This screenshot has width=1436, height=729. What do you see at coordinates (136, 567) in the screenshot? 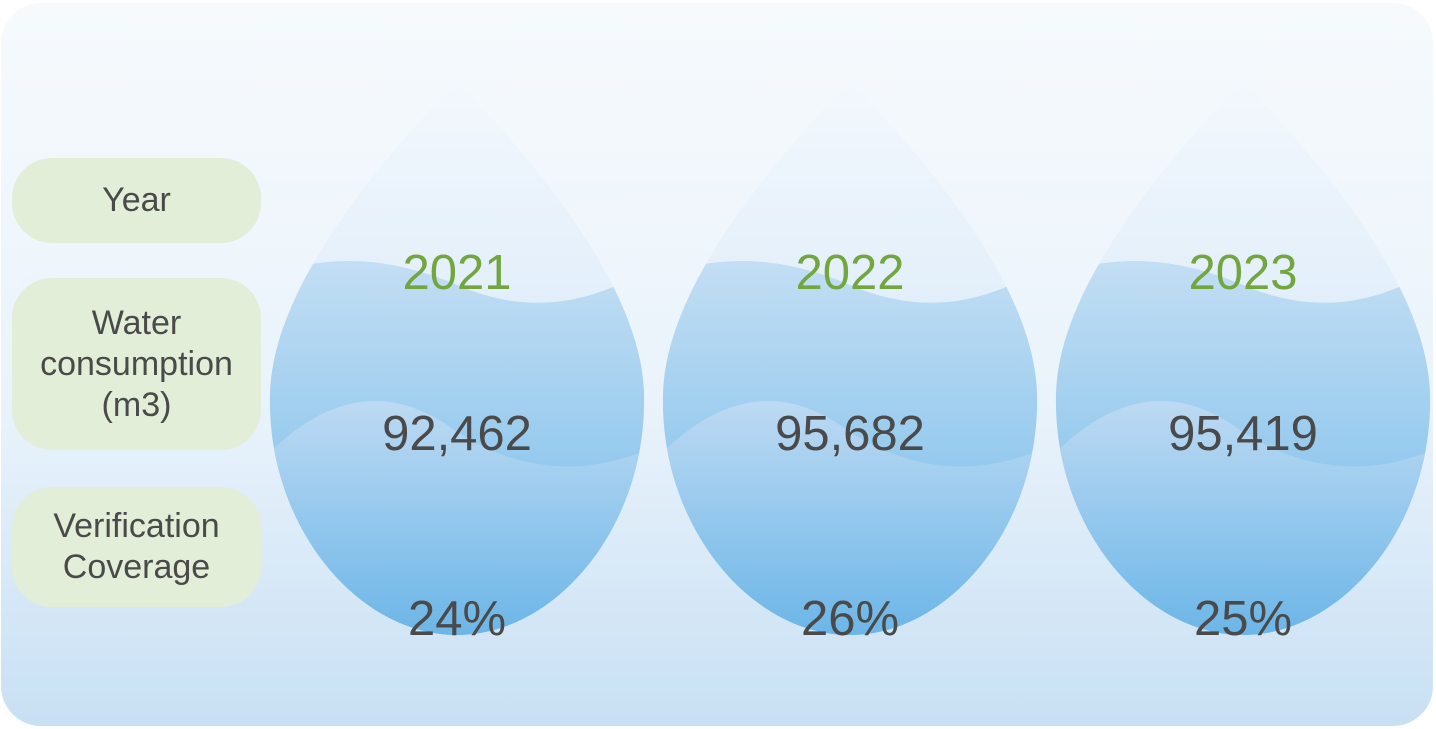
I see `row-label-verification-line2: Coverage` at bounding box center [136, 567].